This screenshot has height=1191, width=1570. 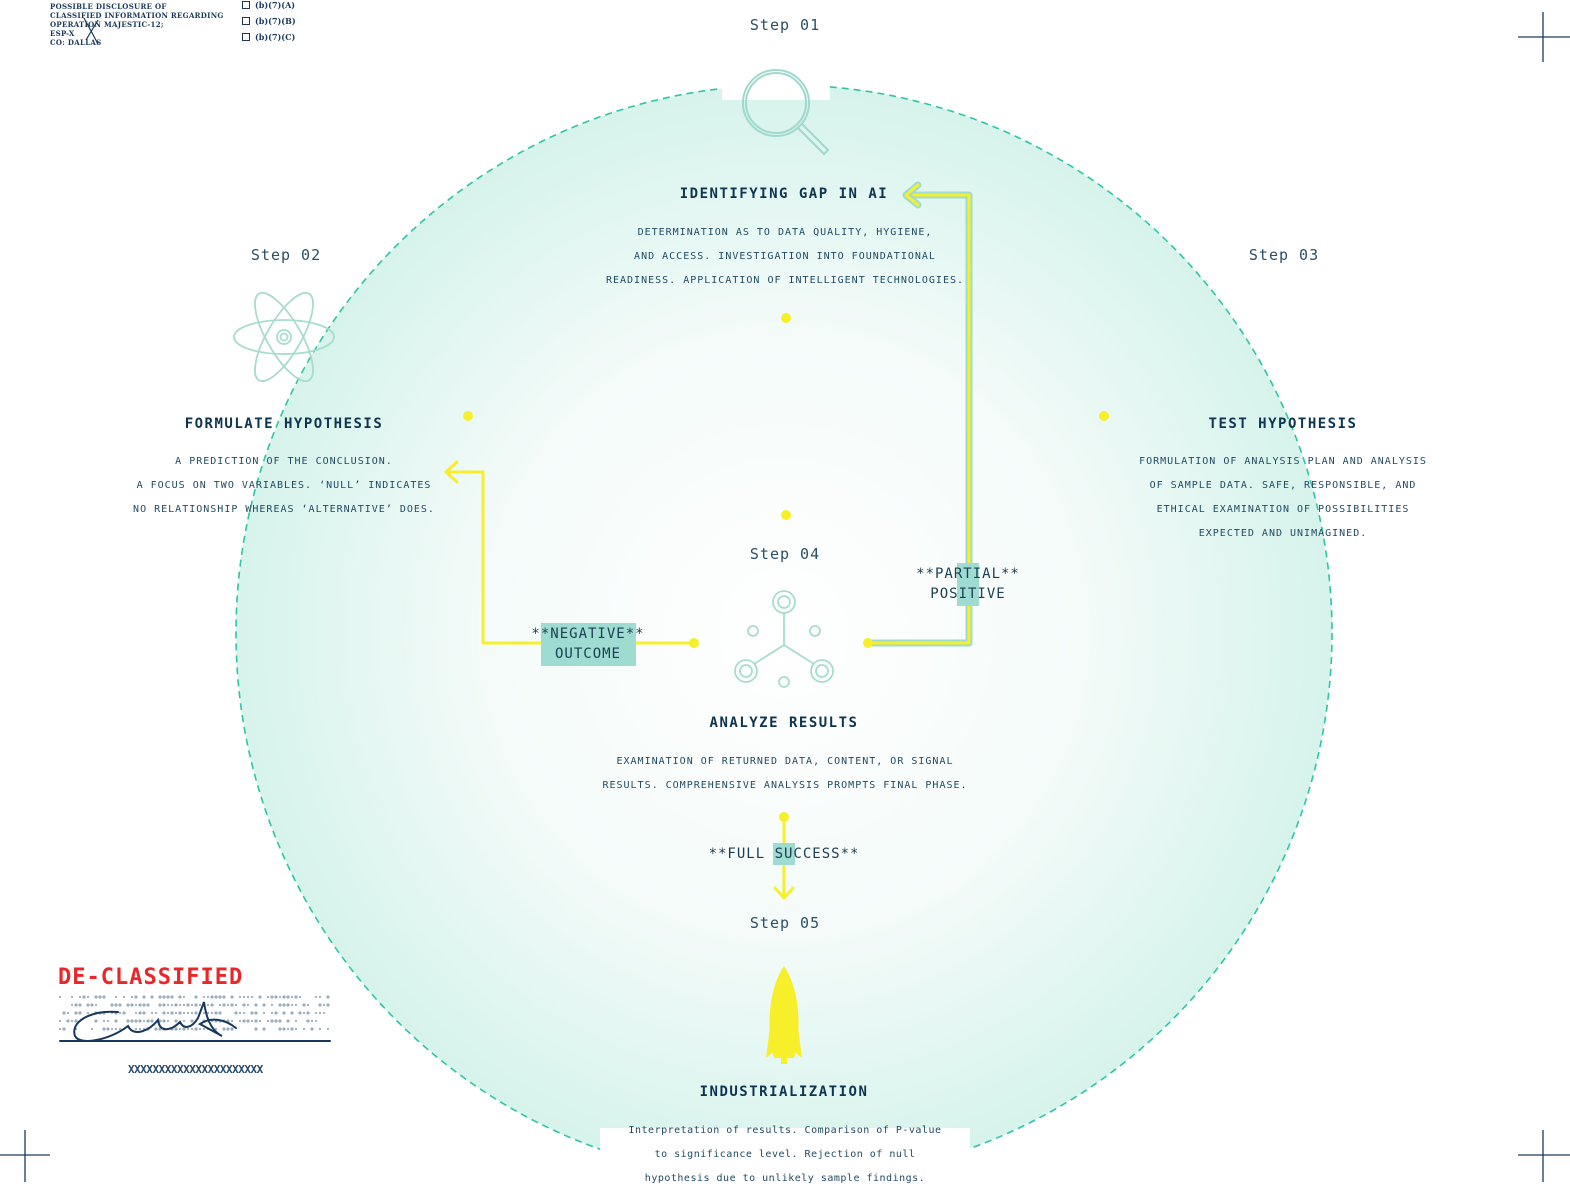 What do you see at coordinates (268, 5) in the screenshot?
I see `checkbox-b7a: (b)(7)(A)` at bounding box center [268, 5].